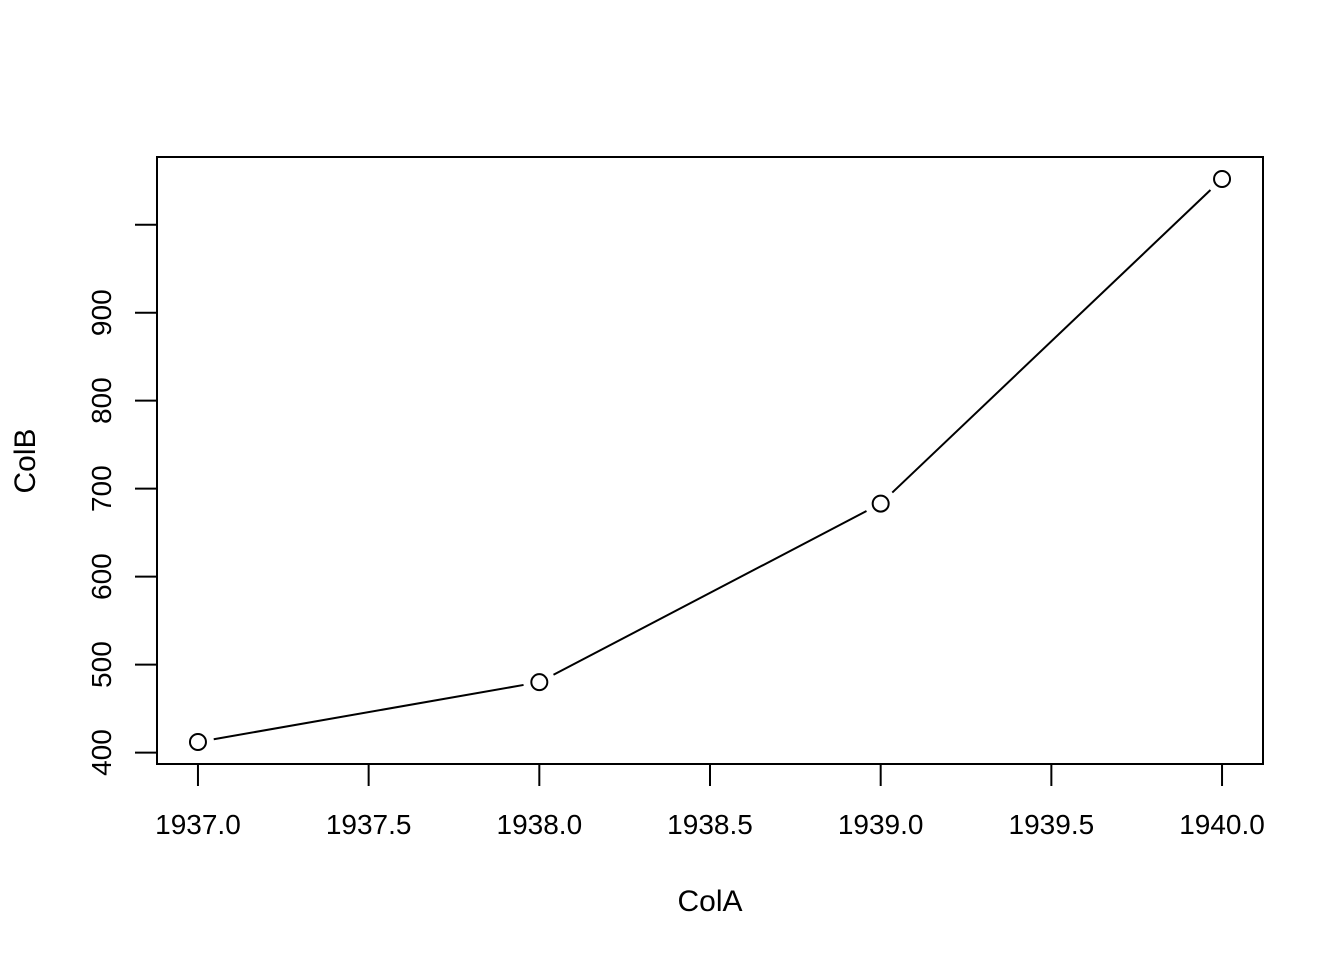 The image size is (1344, 960). Describe the element at coordinates (369, 824) in the screenshot. I see `x-tick-label: 1937.5` at that location.